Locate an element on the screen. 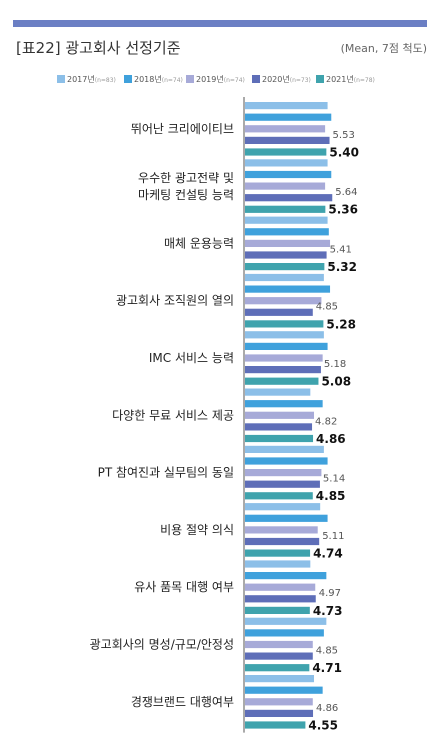  bar-9-2018년 is located at coordinates (286, 576).